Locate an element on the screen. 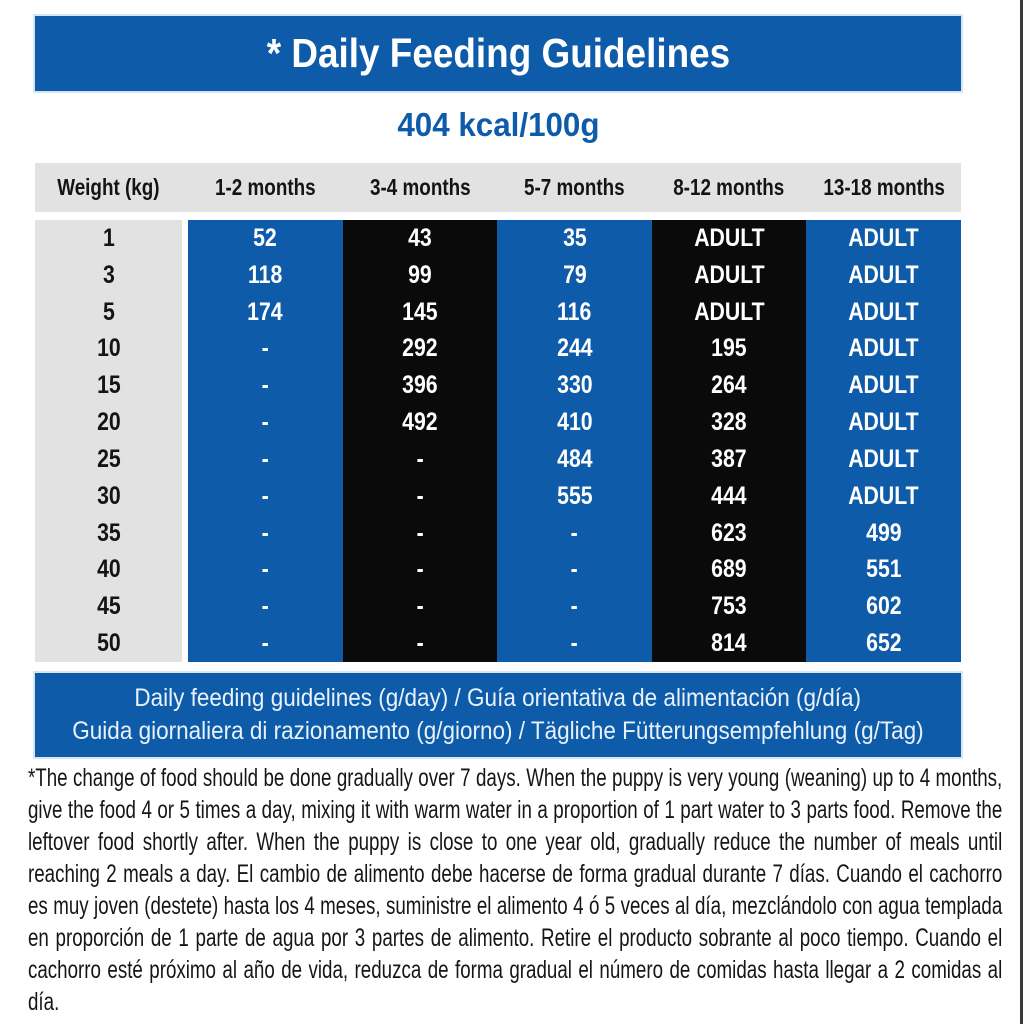 Image resolution: width=1024 pixels, height=1024 pixels. weight-cell: 40 is located at coordinates (108, 570).